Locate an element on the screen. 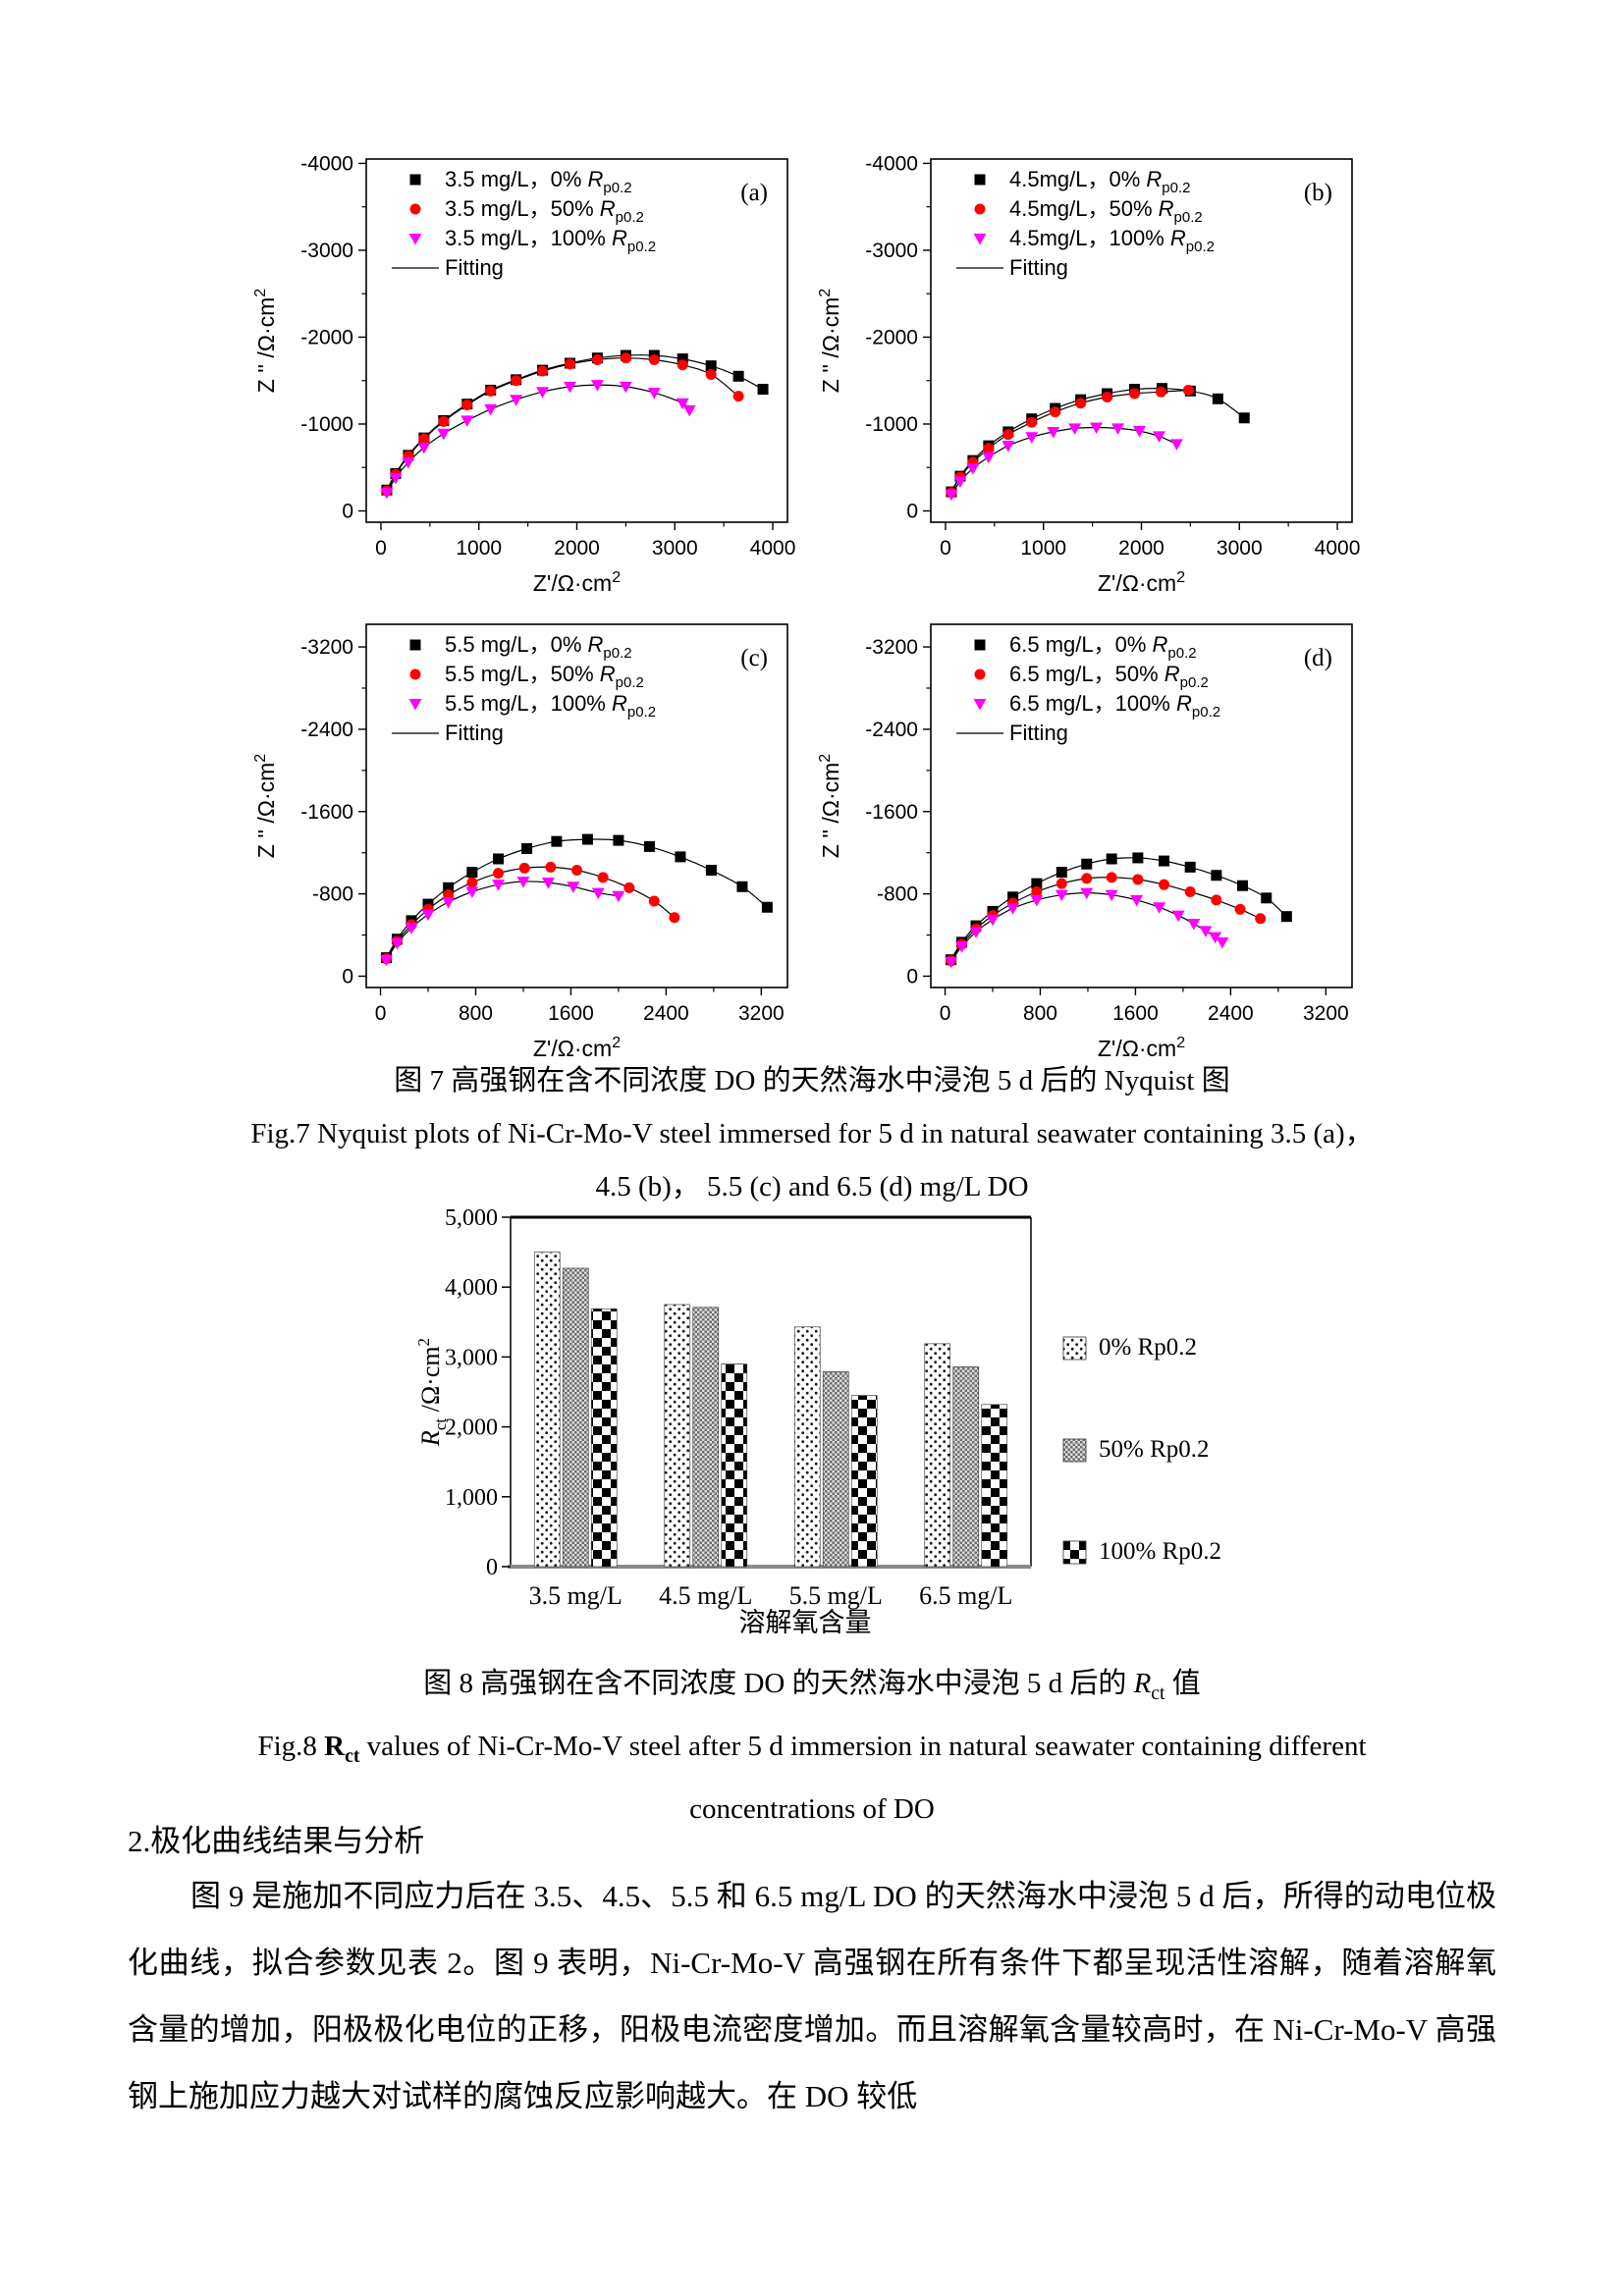  svg-text: 0% Rp0.2 is located at coordinates (1148, 1347).